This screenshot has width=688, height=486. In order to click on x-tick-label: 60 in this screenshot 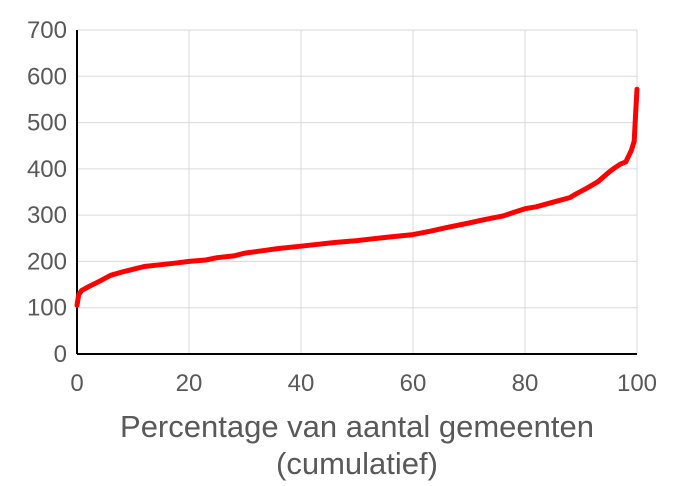, I will do `click(413, 383)`.